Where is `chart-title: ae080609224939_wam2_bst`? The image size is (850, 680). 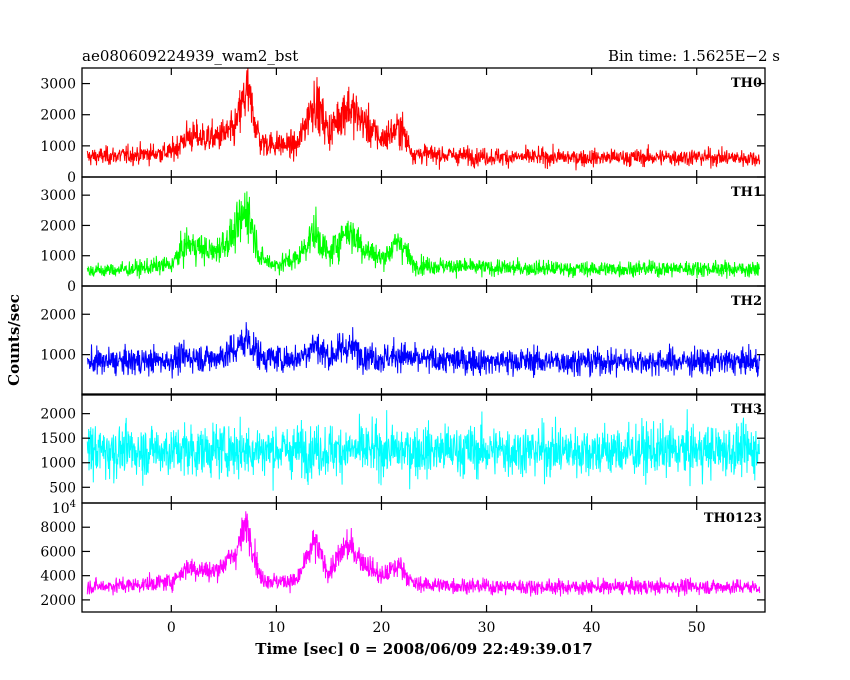 chart-title: ae080609224939_wam2_bst is located at coordinates (190, 56).